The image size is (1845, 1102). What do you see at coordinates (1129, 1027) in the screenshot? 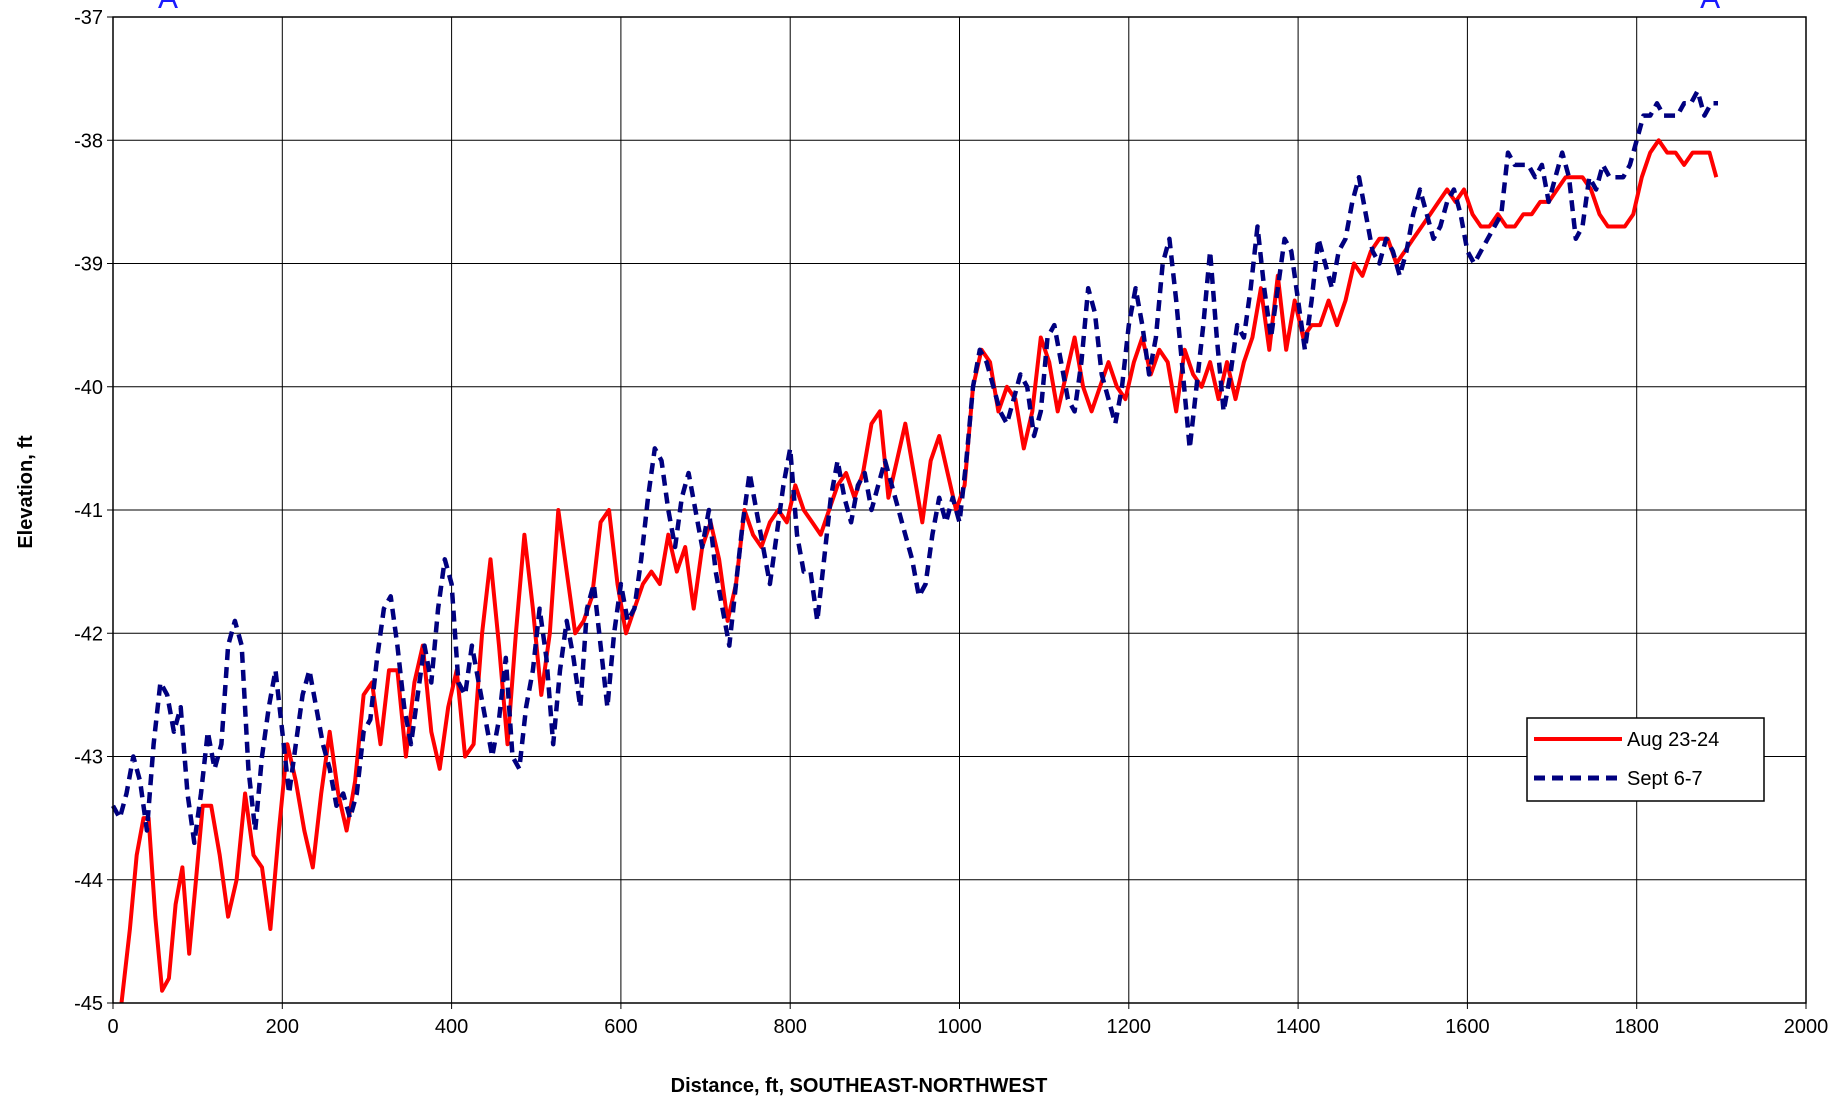
I see `x-tick-label-1200: 1200` at bounding box center [1129, 1027].